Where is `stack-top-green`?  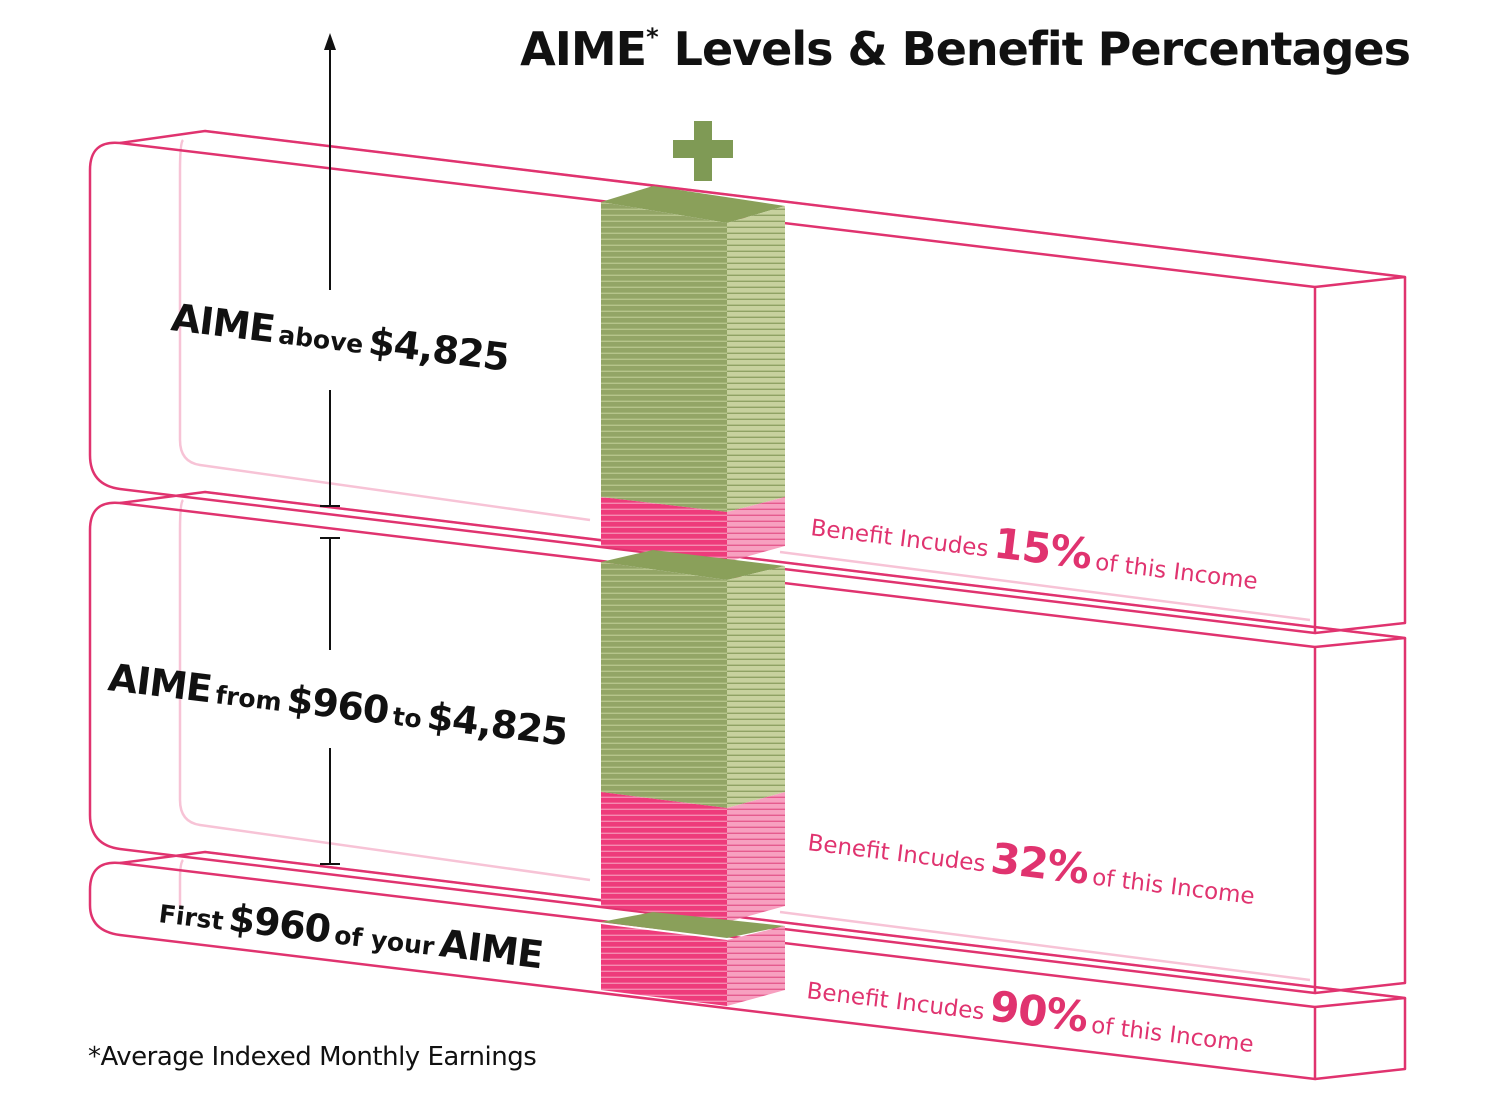 stack-top-green is located at coordinates (693, 349).